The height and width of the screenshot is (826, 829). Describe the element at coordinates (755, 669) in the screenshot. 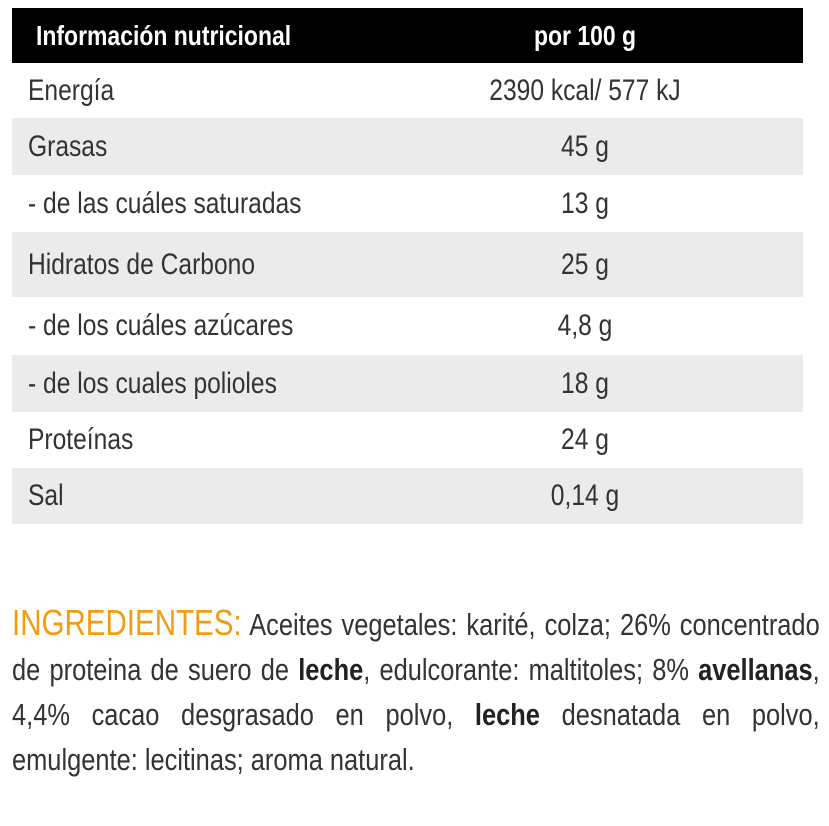

I see `allergen: avellanas` at that location.